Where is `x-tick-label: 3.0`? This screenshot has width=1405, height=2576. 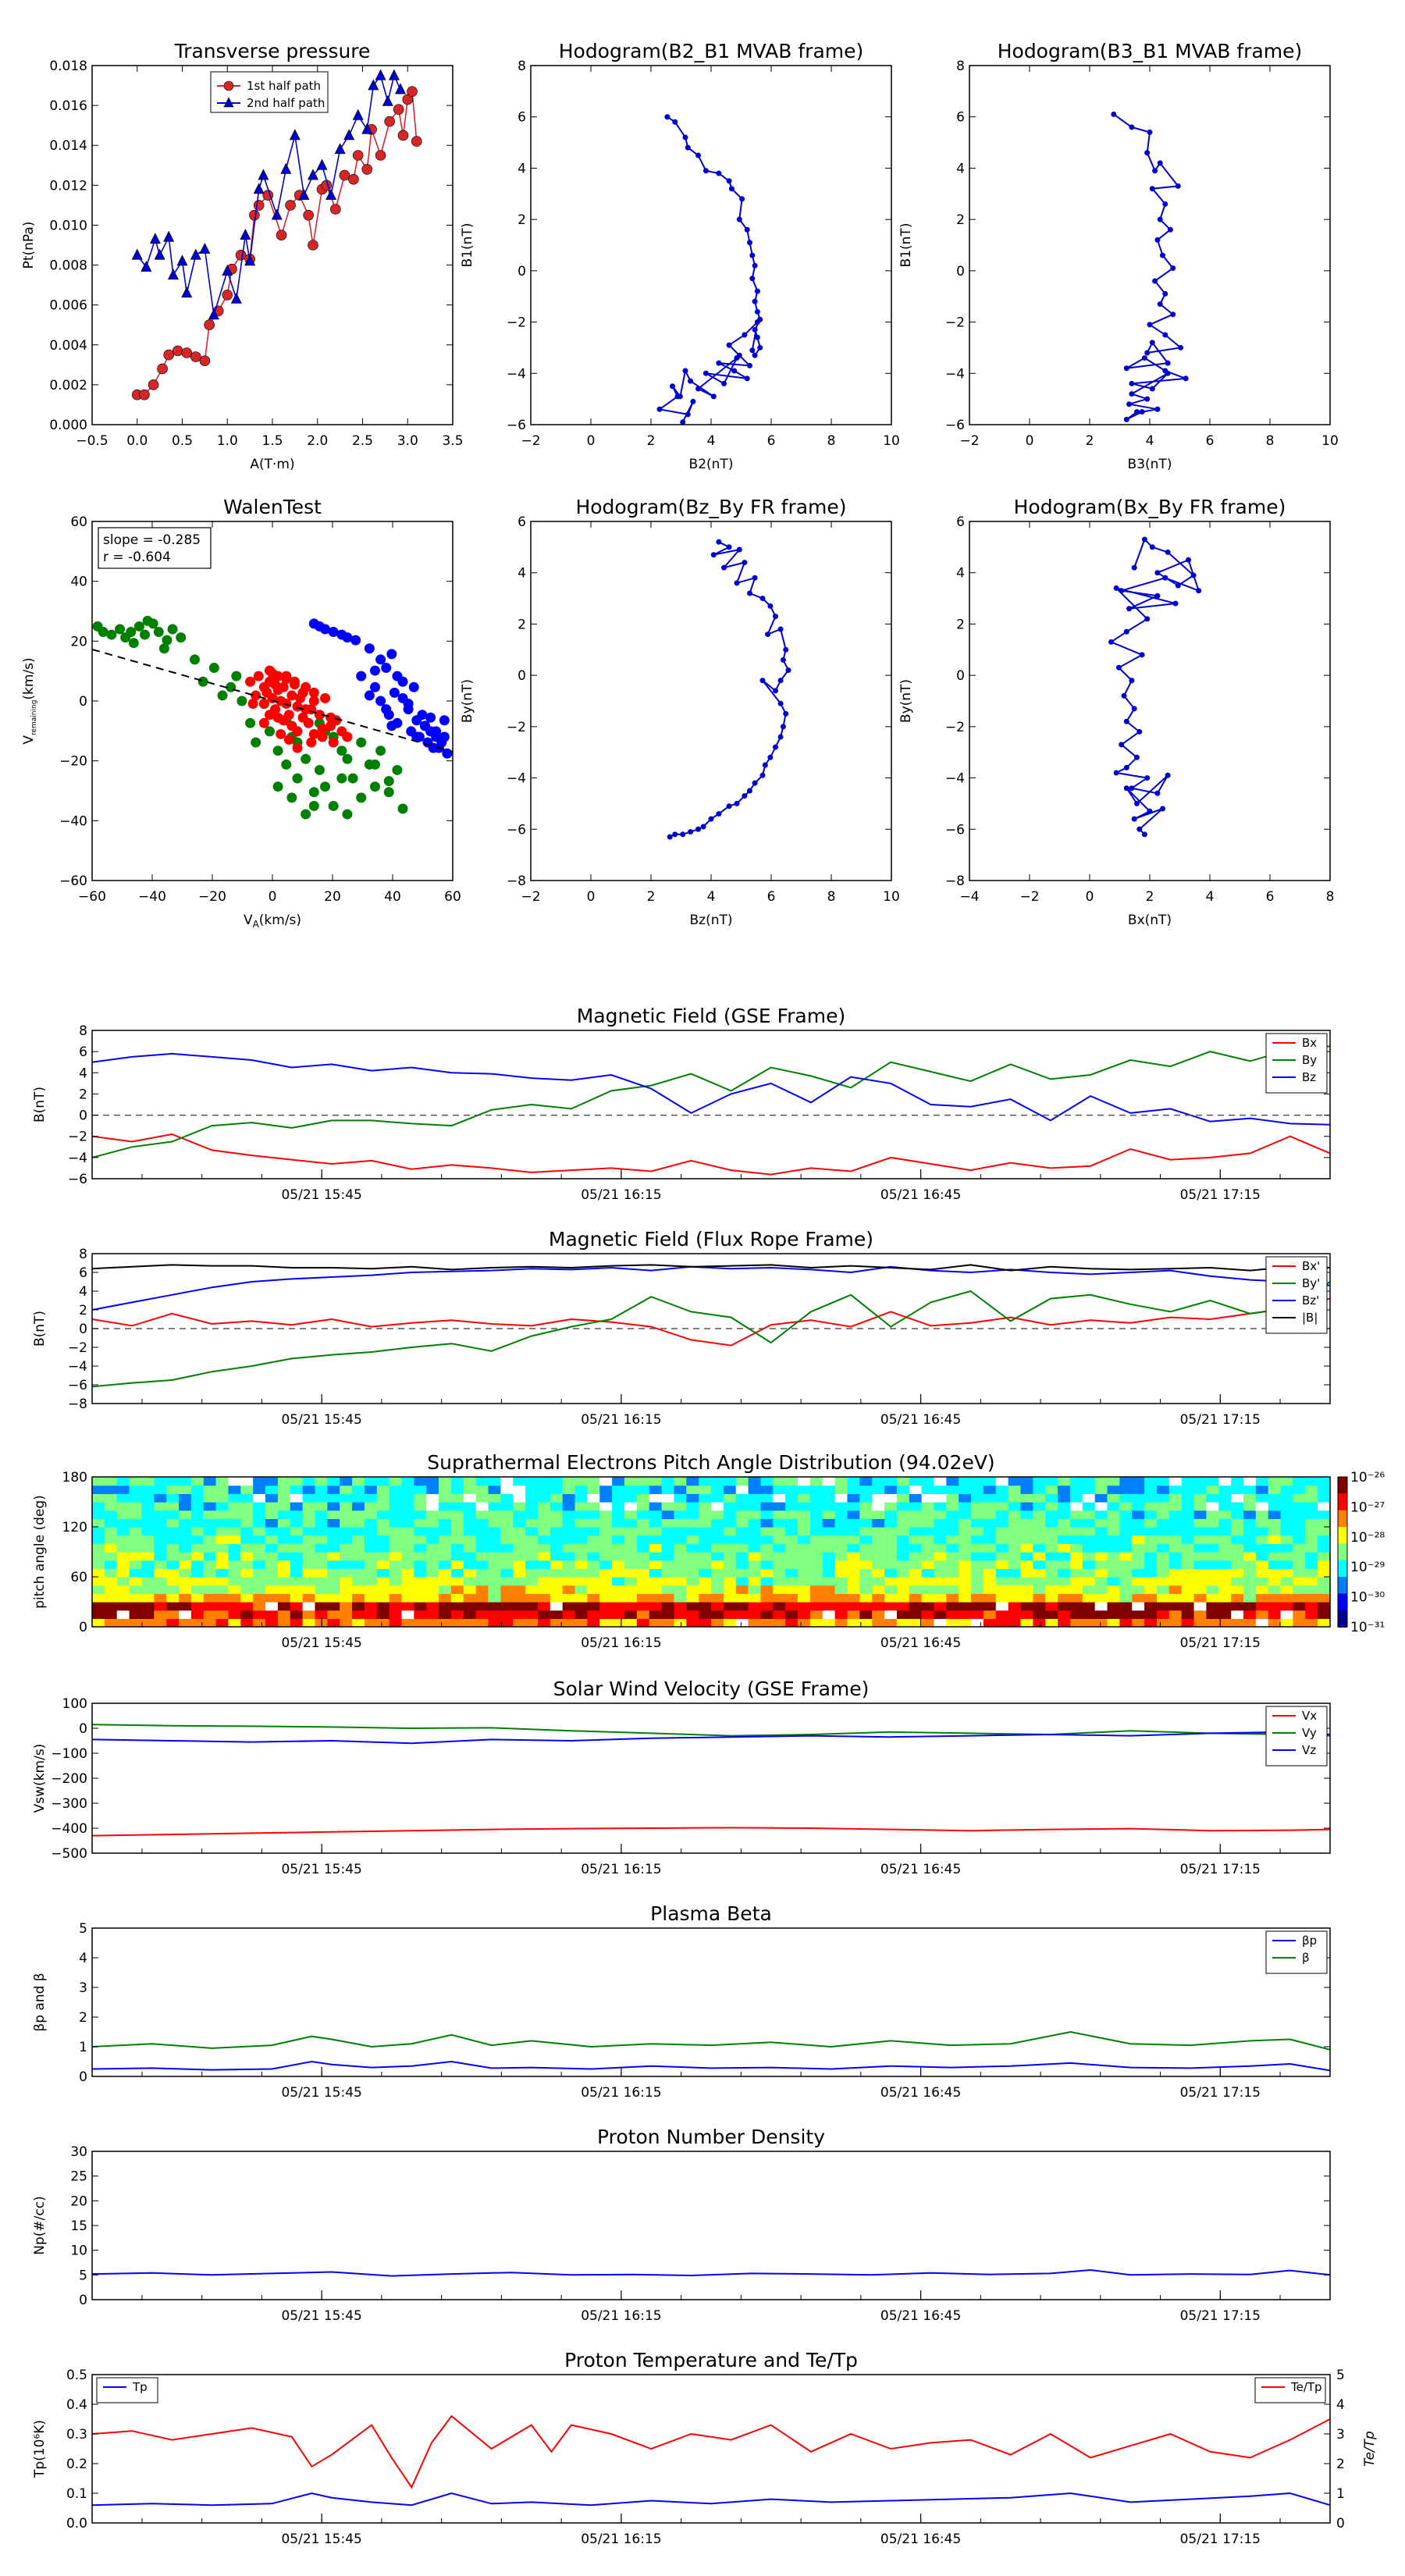
x-tick-label: 3.0 is located at coordinates (408, 441).